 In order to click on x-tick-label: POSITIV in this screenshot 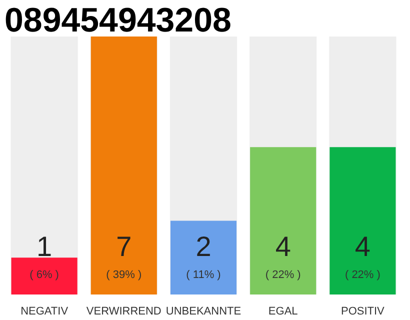, I will do `click(363, 312)`.